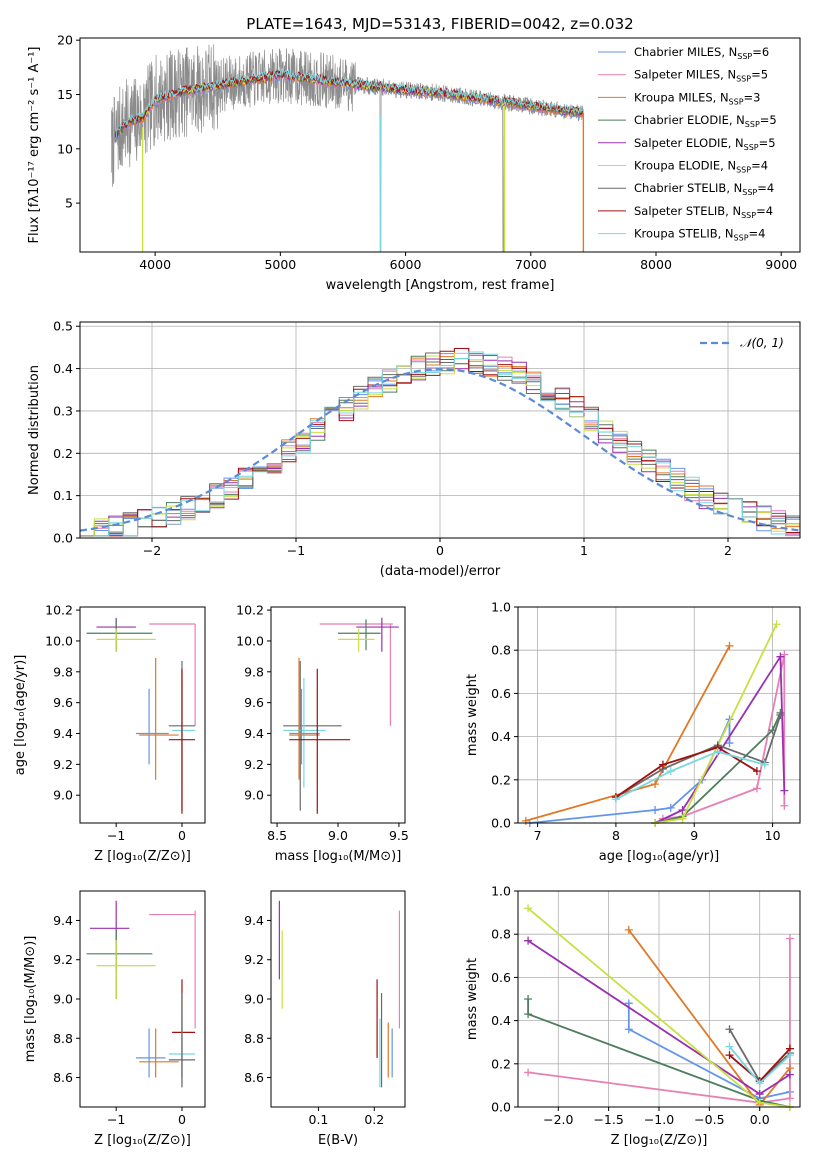 The image size is (819, 1170). What do you see at coordinates (558, 1119) in the screenshot?
I see `x-tick-label: −2.0` at bounding box center [558, 1119].